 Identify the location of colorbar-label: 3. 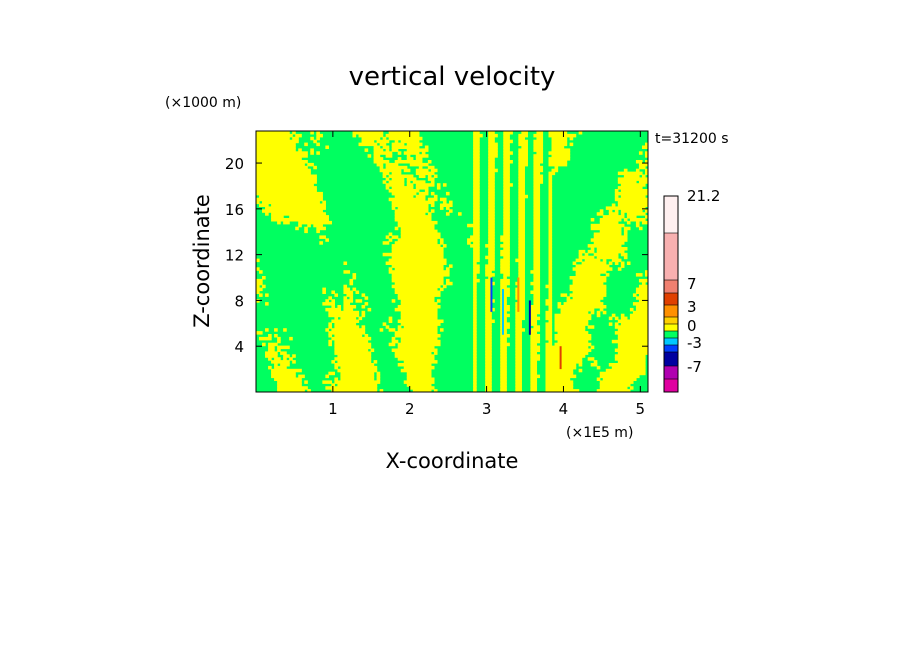
(692, 307).